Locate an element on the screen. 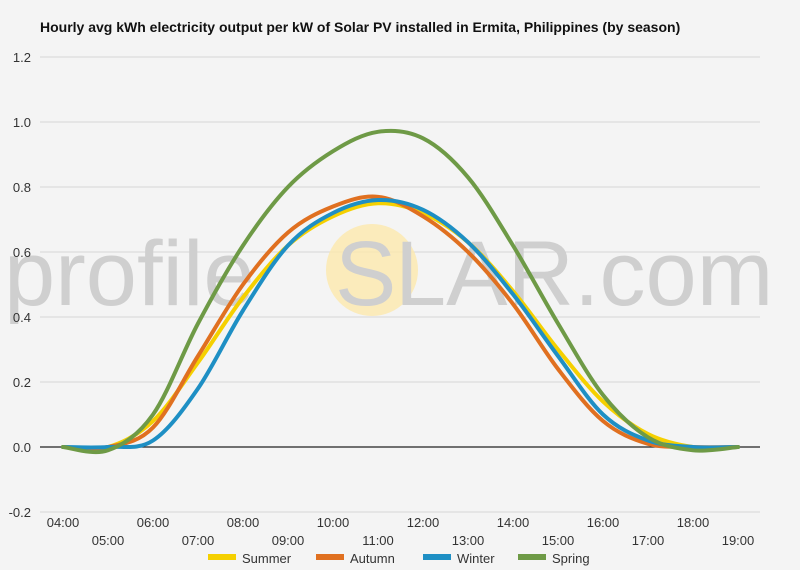 The image size is (800, 570). legend-label-autumn: Autumn is located at coordinates (372, 558).